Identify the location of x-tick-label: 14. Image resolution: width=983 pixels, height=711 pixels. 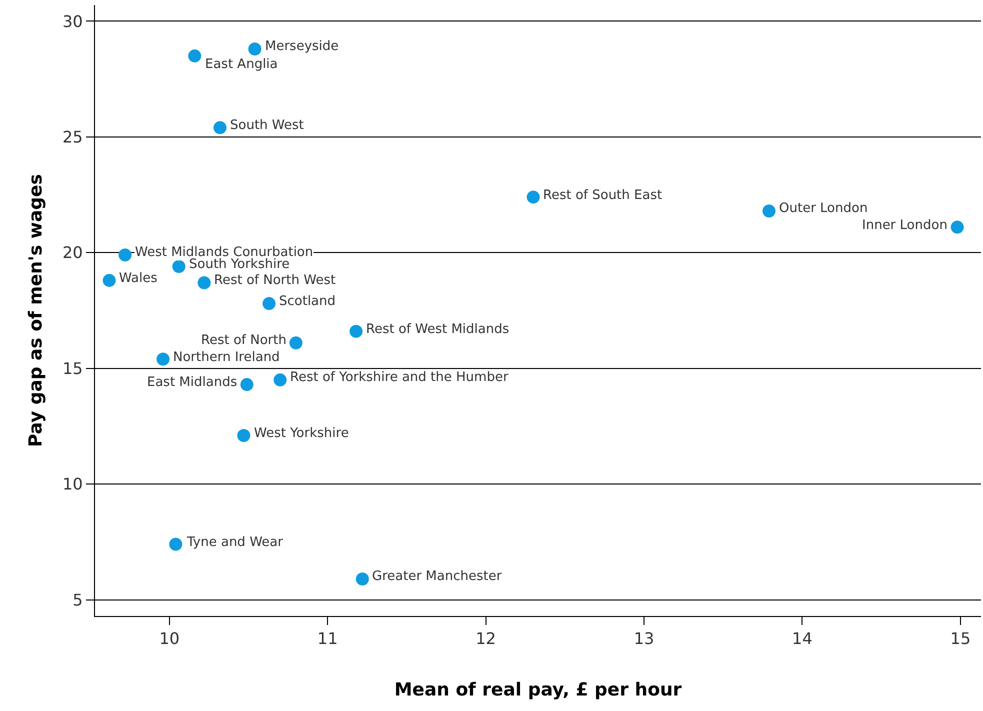
(802, 638).